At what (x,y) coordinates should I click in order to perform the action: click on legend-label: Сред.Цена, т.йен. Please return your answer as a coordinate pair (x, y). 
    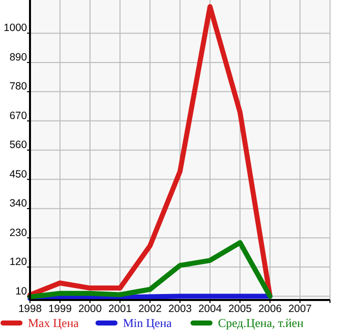
    Looking at the image, I should click on (261, 323).